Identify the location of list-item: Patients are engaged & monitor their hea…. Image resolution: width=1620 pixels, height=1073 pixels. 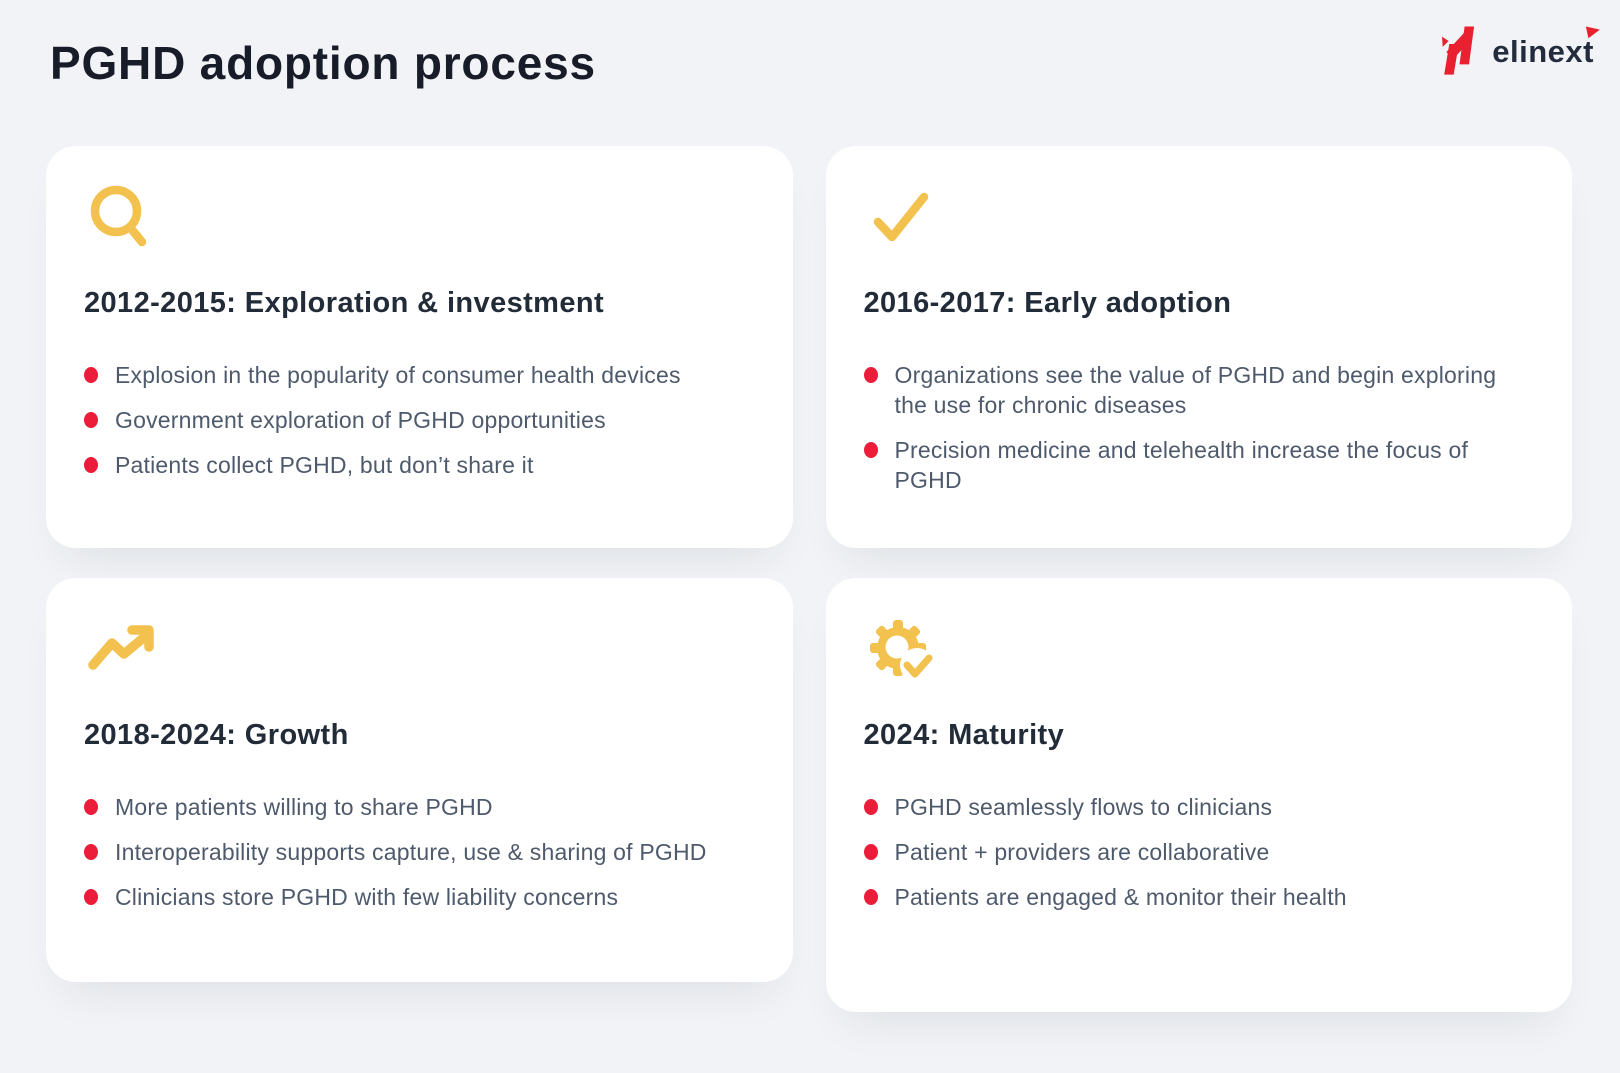
(1189, 897).